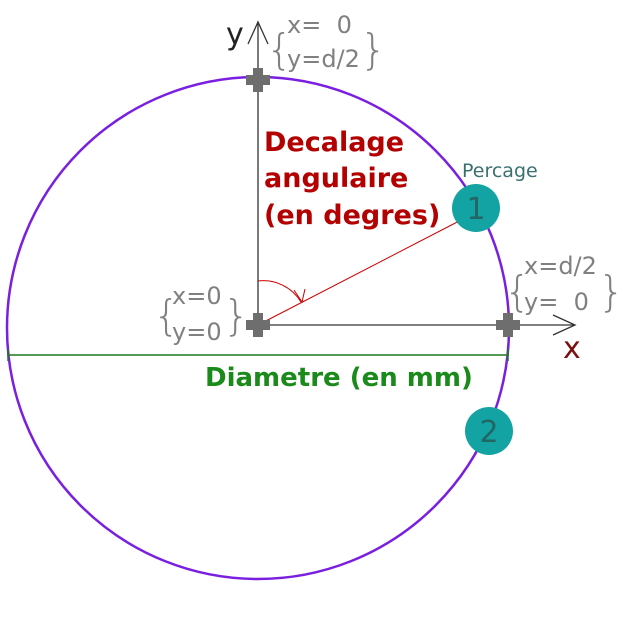 The height and width of the screenshot is (640, 640). Describe the element at coordinates (560, 266) in the screenshot. I see `coord-right-x: x=d/2` at that location.